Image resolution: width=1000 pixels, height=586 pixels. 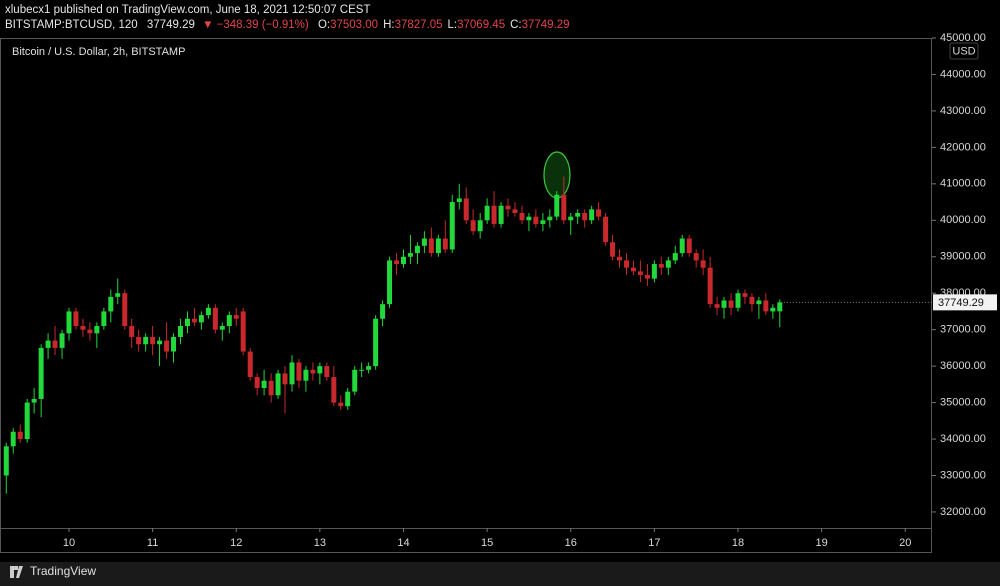 I want to click on y-tick-label: 44000.00, so click(x=963, y=74).